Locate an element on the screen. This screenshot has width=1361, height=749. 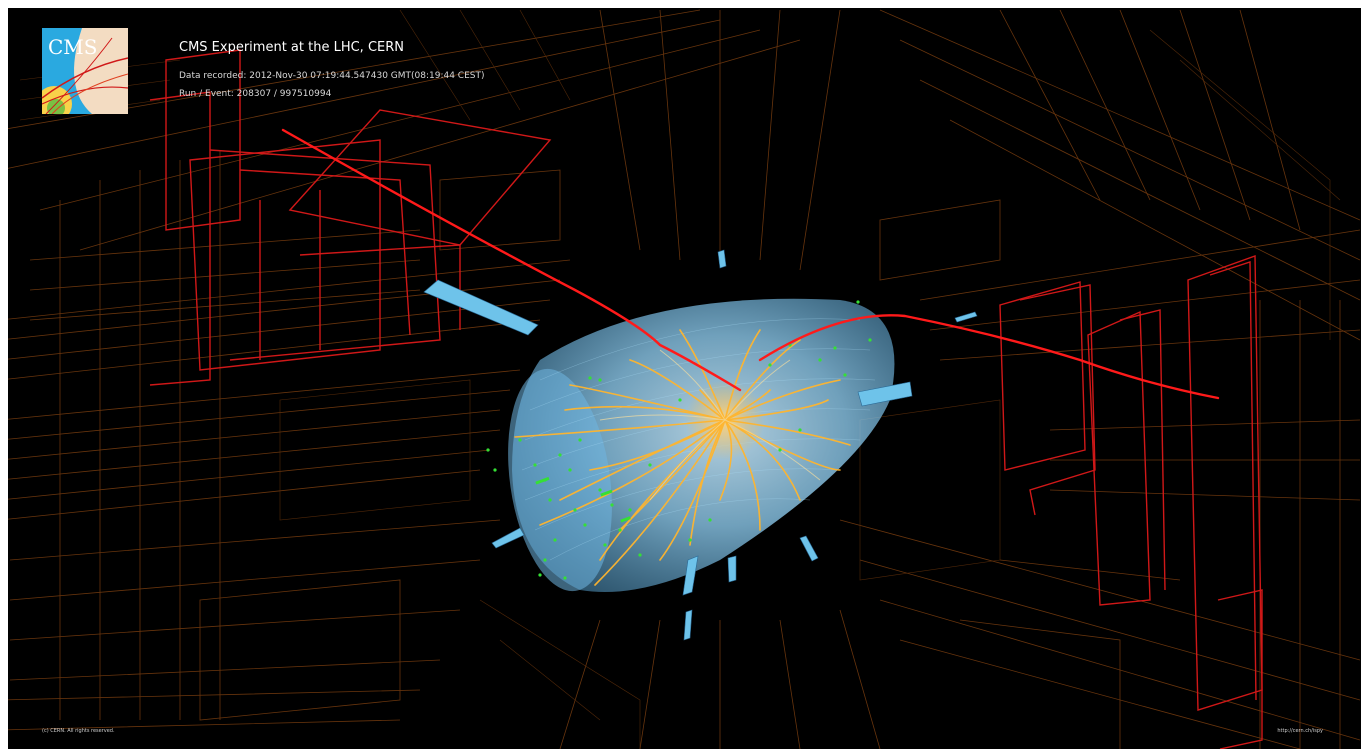
cms-logo-text: CMS is located at coordinates (72, 47).